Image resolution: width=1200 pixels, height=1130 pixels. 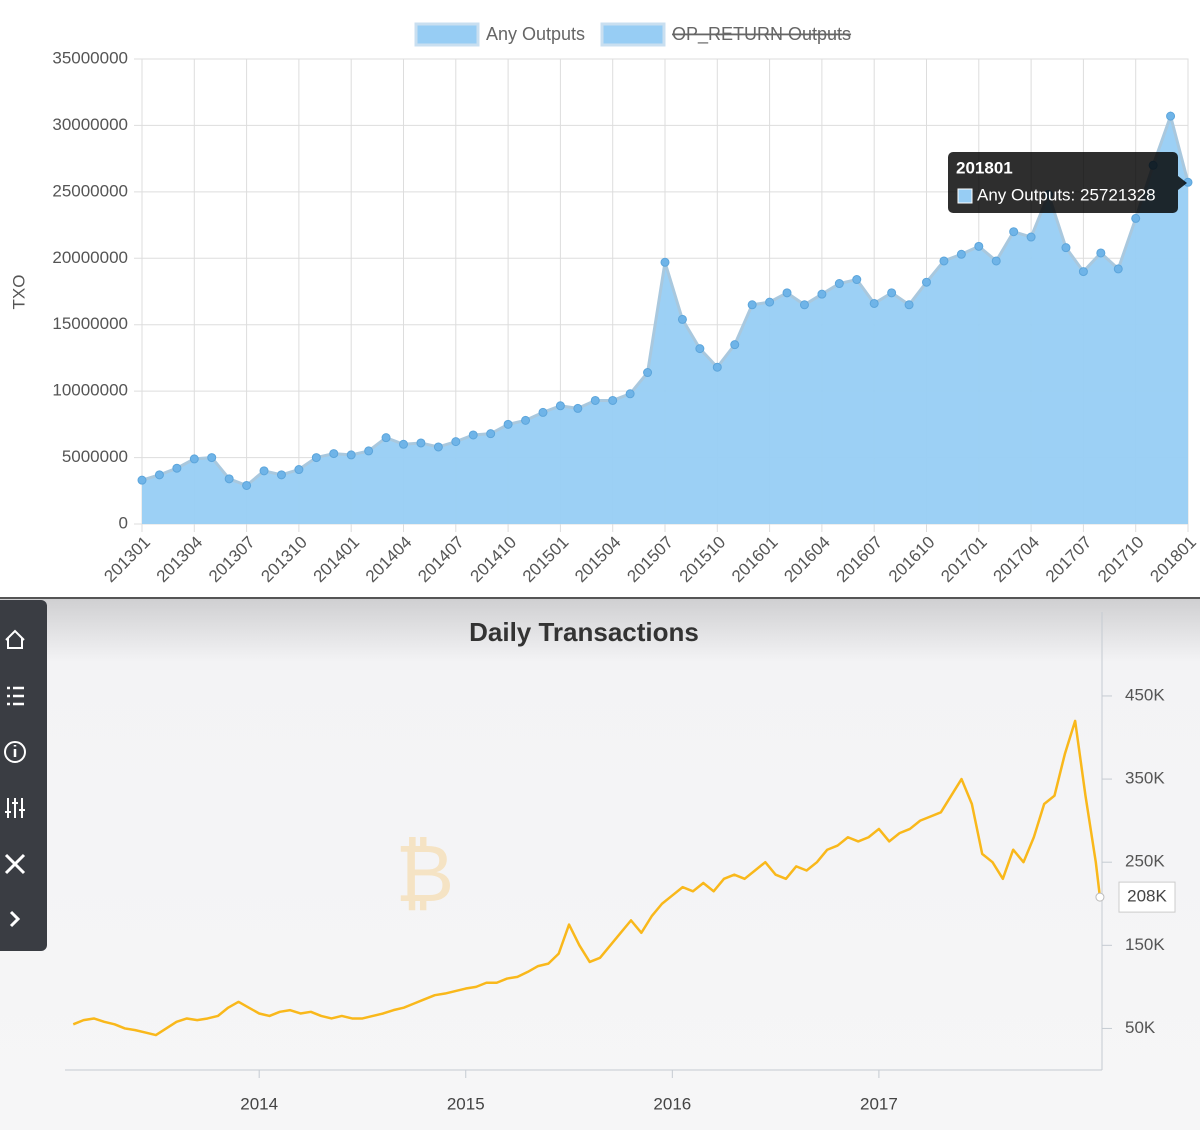 I want to click on tooltip: 201801 Any Outputs: 25721328, so click(x=1067, y=182).